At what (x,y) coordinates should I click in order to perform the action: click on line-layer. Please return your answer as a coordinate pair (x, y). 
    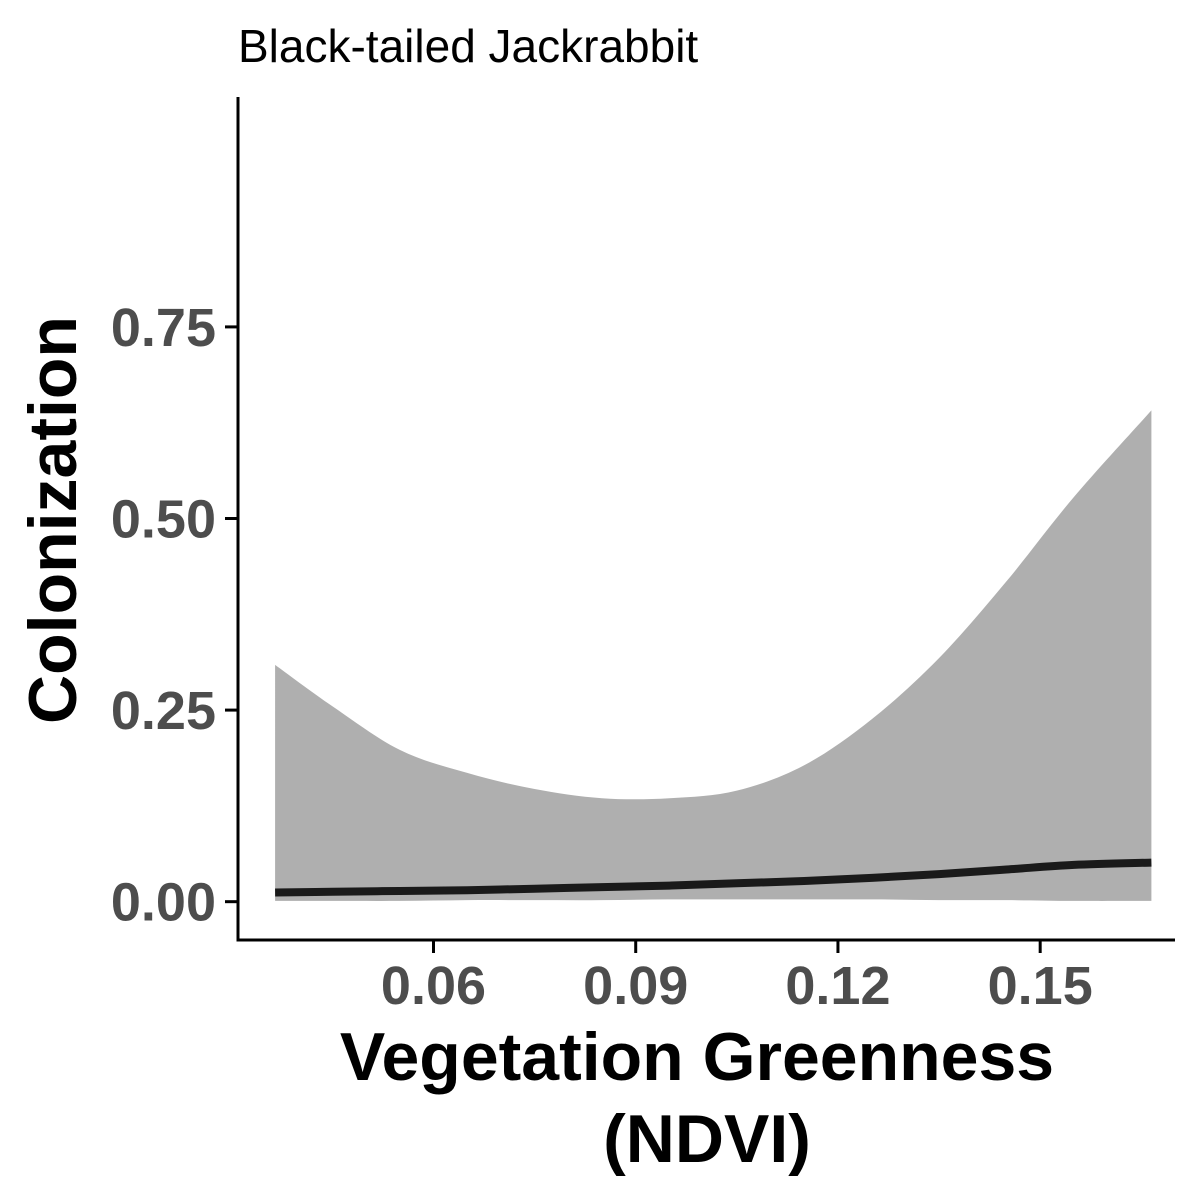
    Looking at the image, I should click on (713, 877).